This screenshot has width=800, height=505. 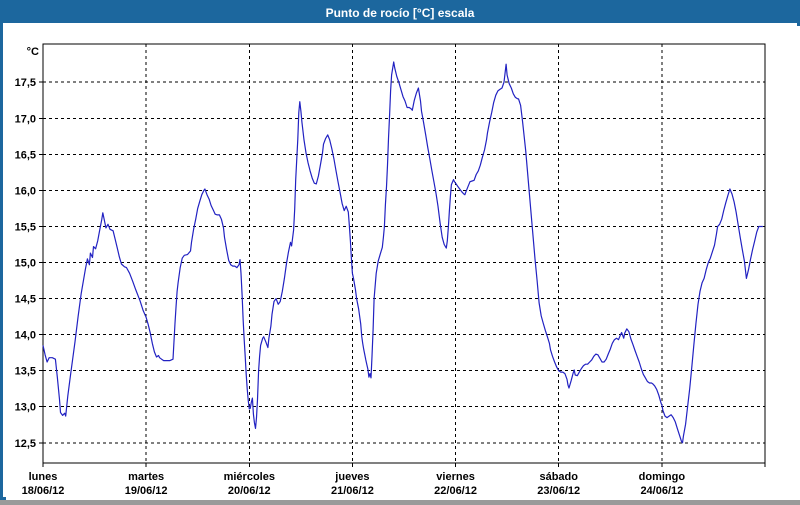 I want to click on y-tick-label: 14,5, so click(x=25, y=300).